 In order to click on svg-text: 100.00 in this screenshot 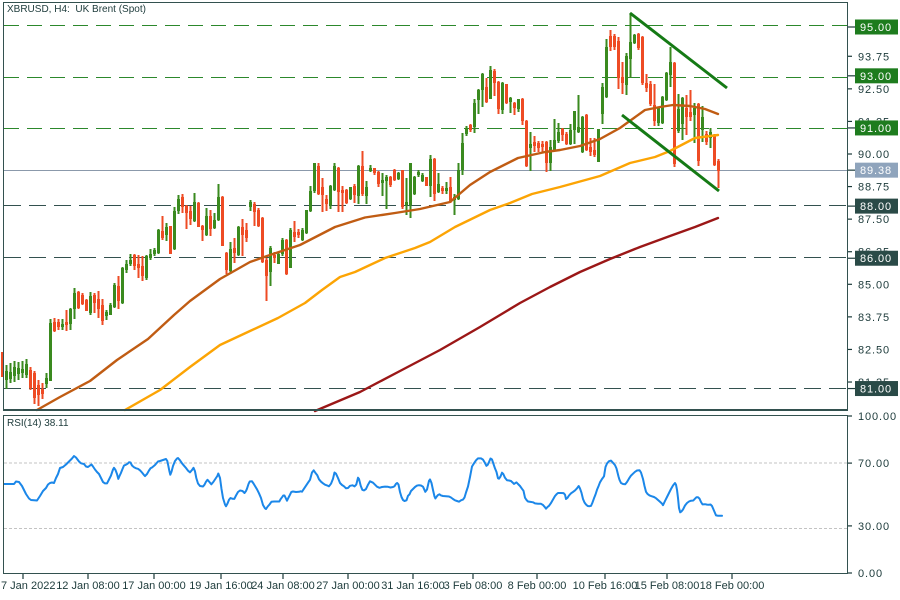, I will do `click(877, 417)`.